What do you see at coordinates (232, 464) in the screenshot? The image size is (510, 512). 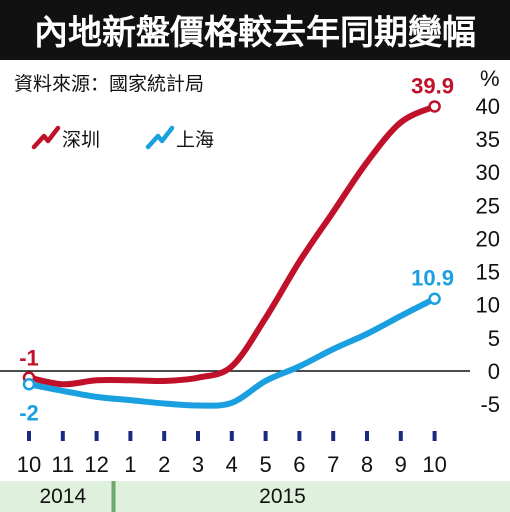 I see `x-tick-label: 4` at bounding box center [232, 464].